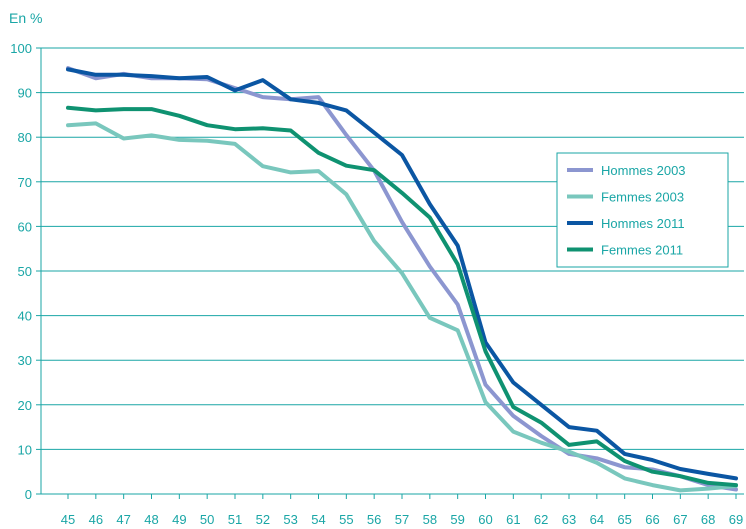 The image size is (746, 529). What do you see at coordinates (652, 519) in the screenshot?
I see `x-tick-label: 66` at bounding box center [652, 519].